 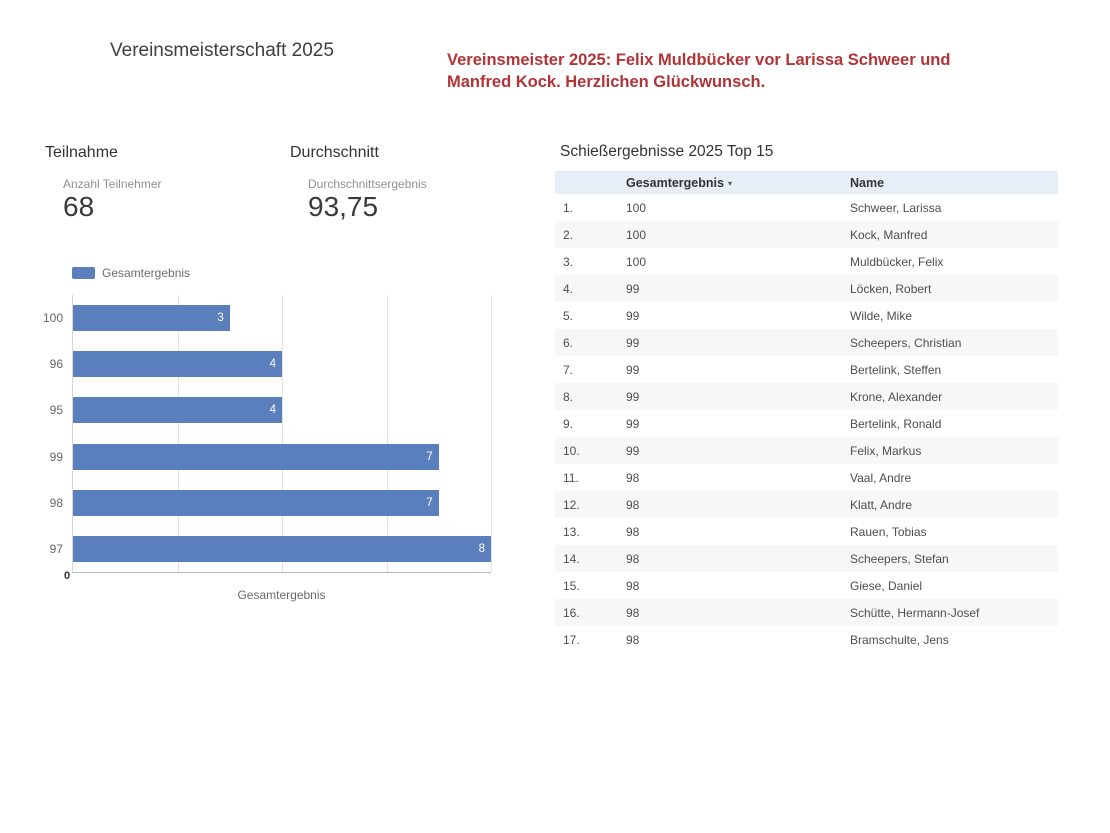 I want to click on rank-cell: 3., so click(x=568, y=261).